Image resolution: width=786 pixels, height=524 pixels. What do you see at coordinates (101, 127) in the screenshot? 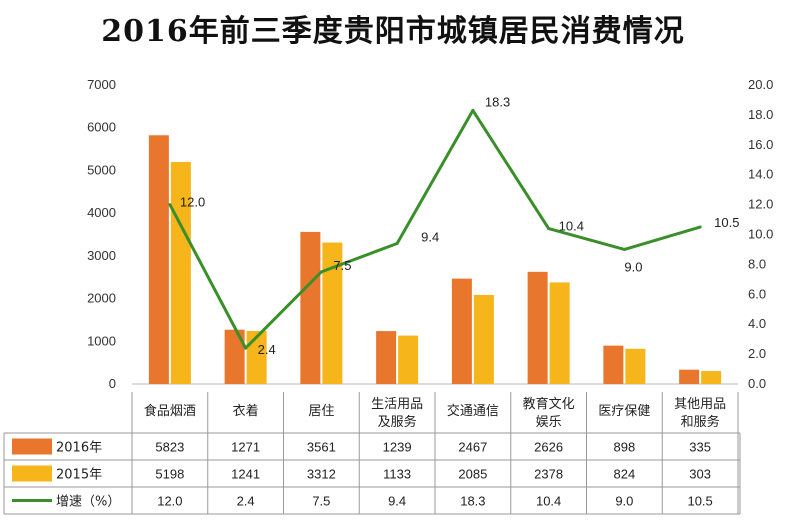
I see `y-left-tick-label: 6000` at bounding box center [101, 127].